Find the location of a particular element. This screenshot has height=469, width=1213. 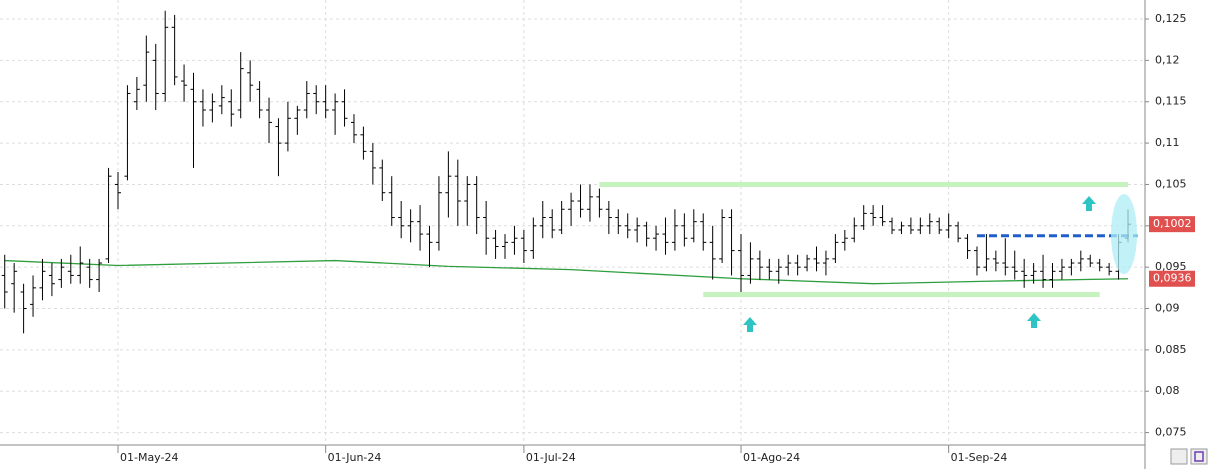

price-label: 0,0936 is located at coordinates (1172, 278).